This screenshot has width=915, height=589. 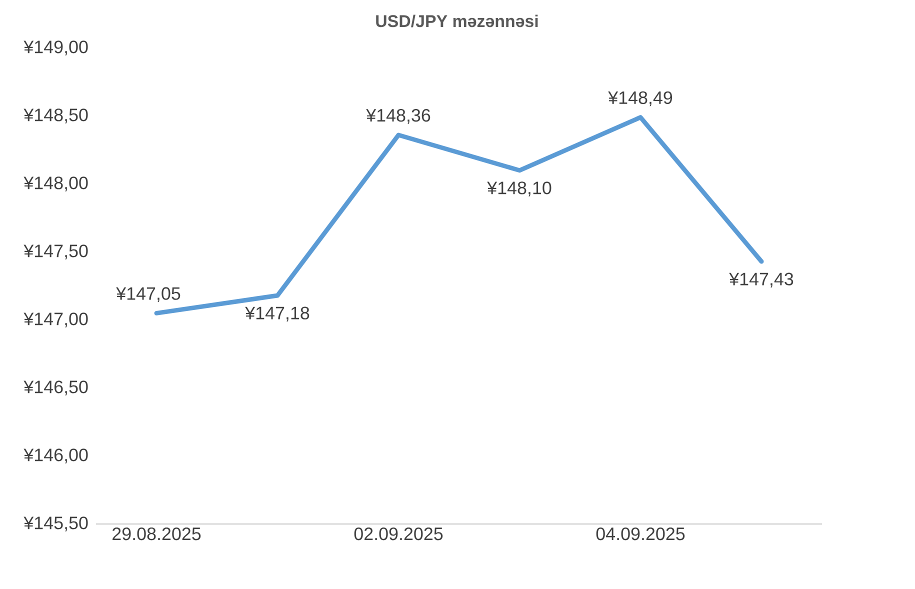 What do you see at coordinates (761, 280) in the screenshot?
I see `data-label: ¥147,43` at bounding box center [761, 280].